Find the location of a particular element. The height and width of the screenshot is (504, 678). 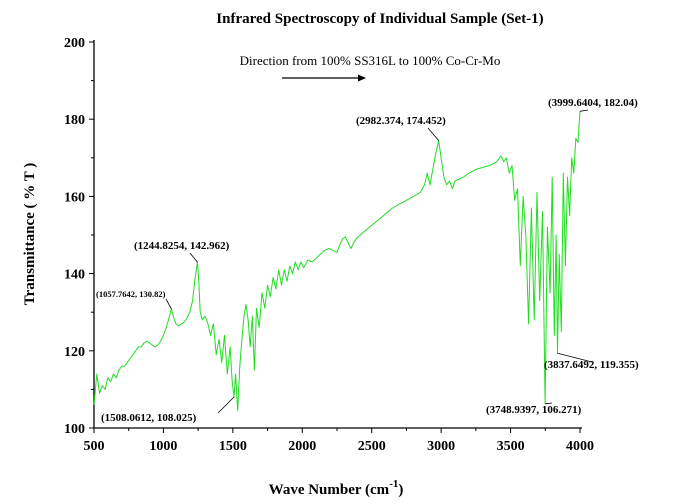

x-tick-label: 2000 is located at coordinates (302, 446).